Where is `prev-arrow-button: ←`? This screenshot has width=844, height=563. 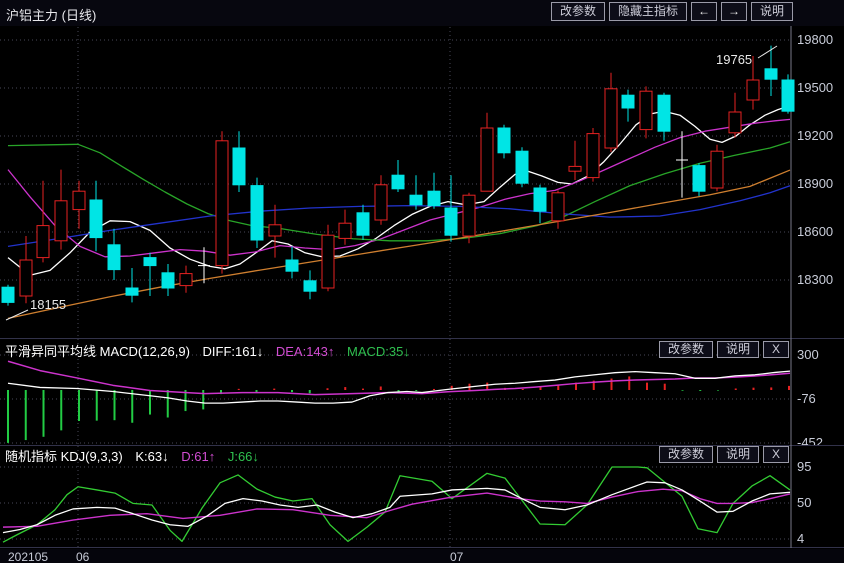
prev-arrow-button: ← is located at coordinates (703, 11).